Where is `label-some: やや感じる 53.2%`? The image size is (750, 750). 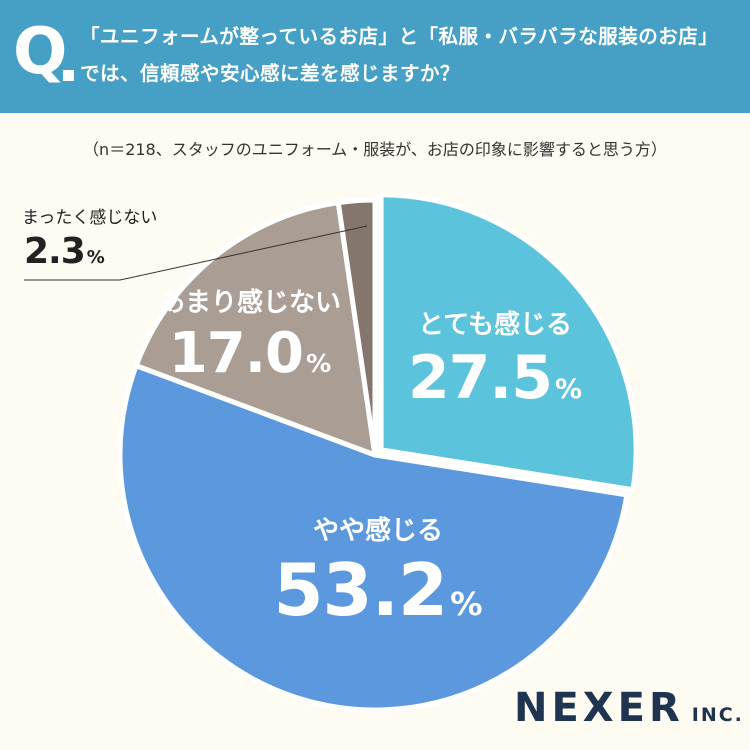 label-some: やや感じる 53.2% is located at coordinates (378, 572).